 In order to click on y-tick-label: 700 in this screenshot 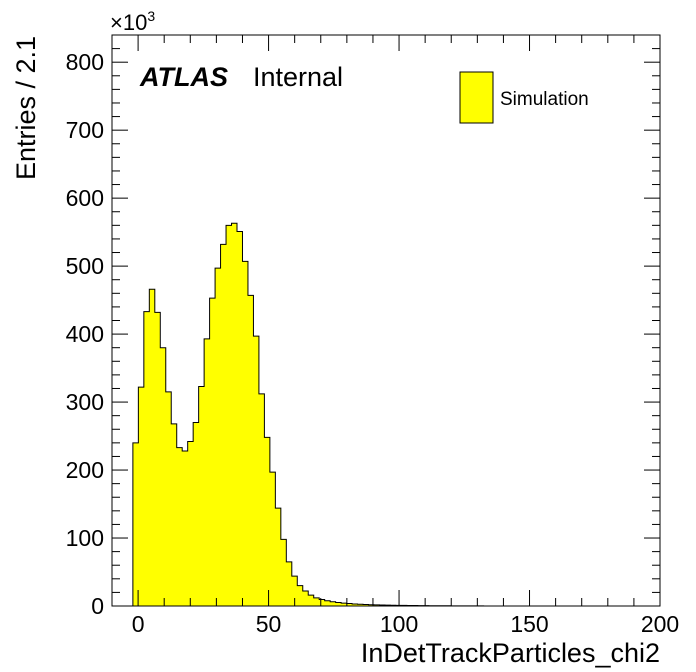, I will do `click(85, 130)`.